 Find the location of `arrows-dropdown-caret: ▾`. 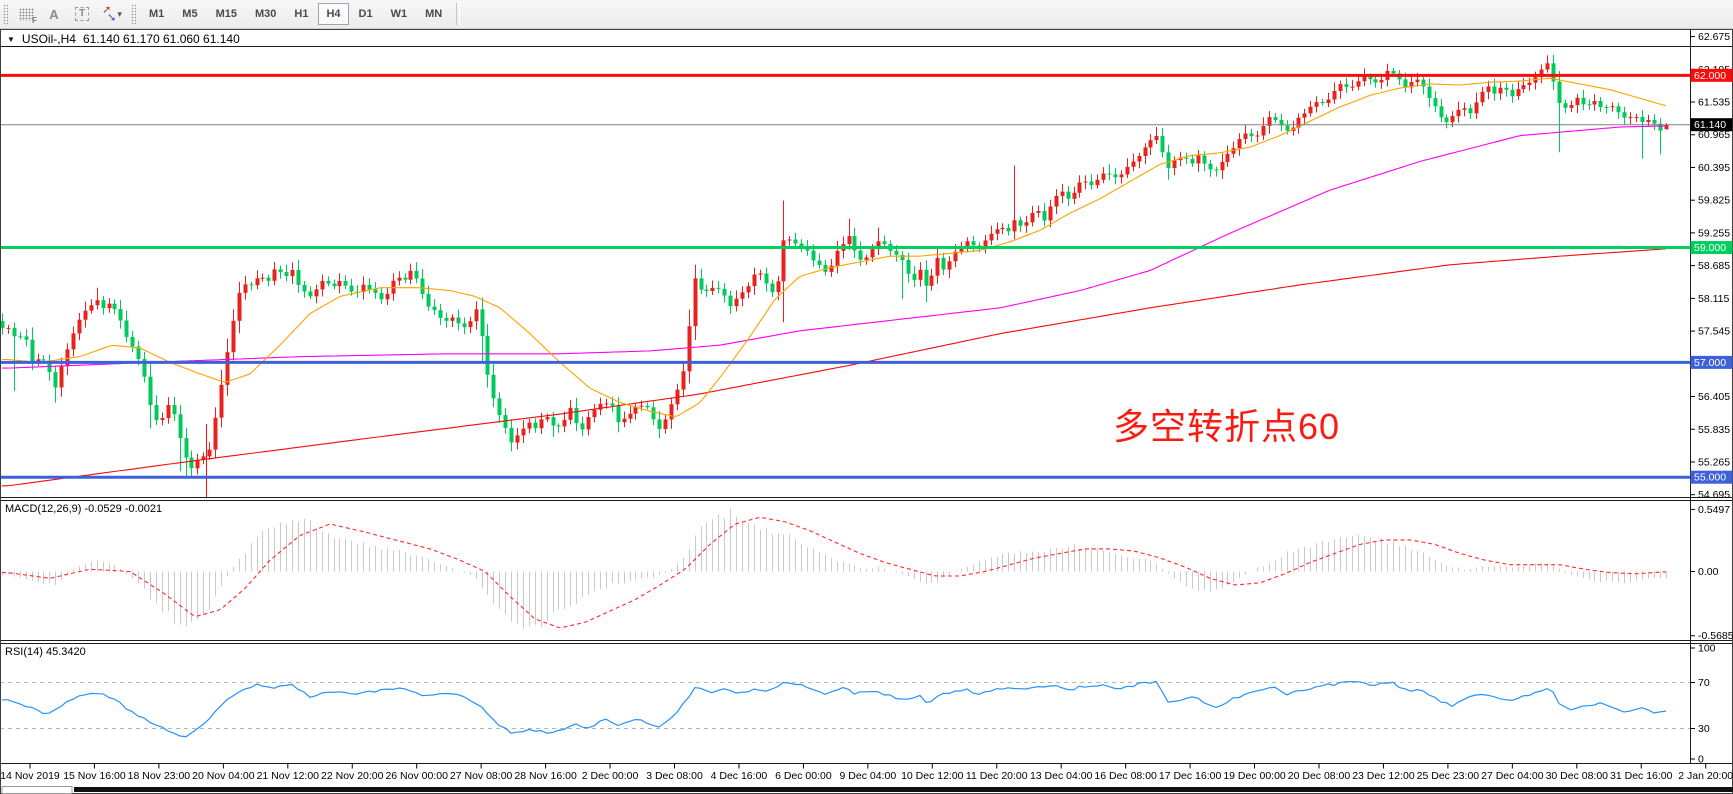

arrows-dropdown-caret: ▾ is located at coordinates (119, 13).